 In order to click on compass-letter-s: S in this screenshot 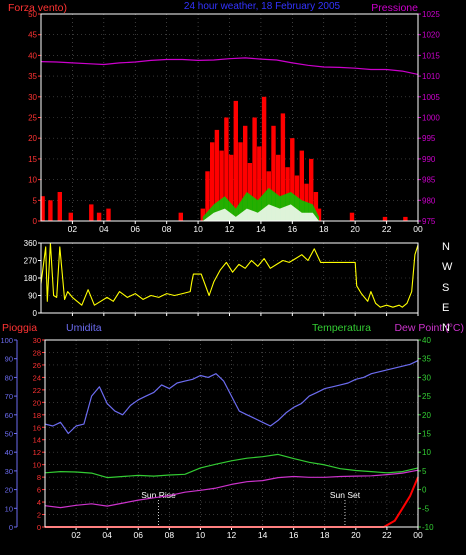, I will do `click(445, 288)`.